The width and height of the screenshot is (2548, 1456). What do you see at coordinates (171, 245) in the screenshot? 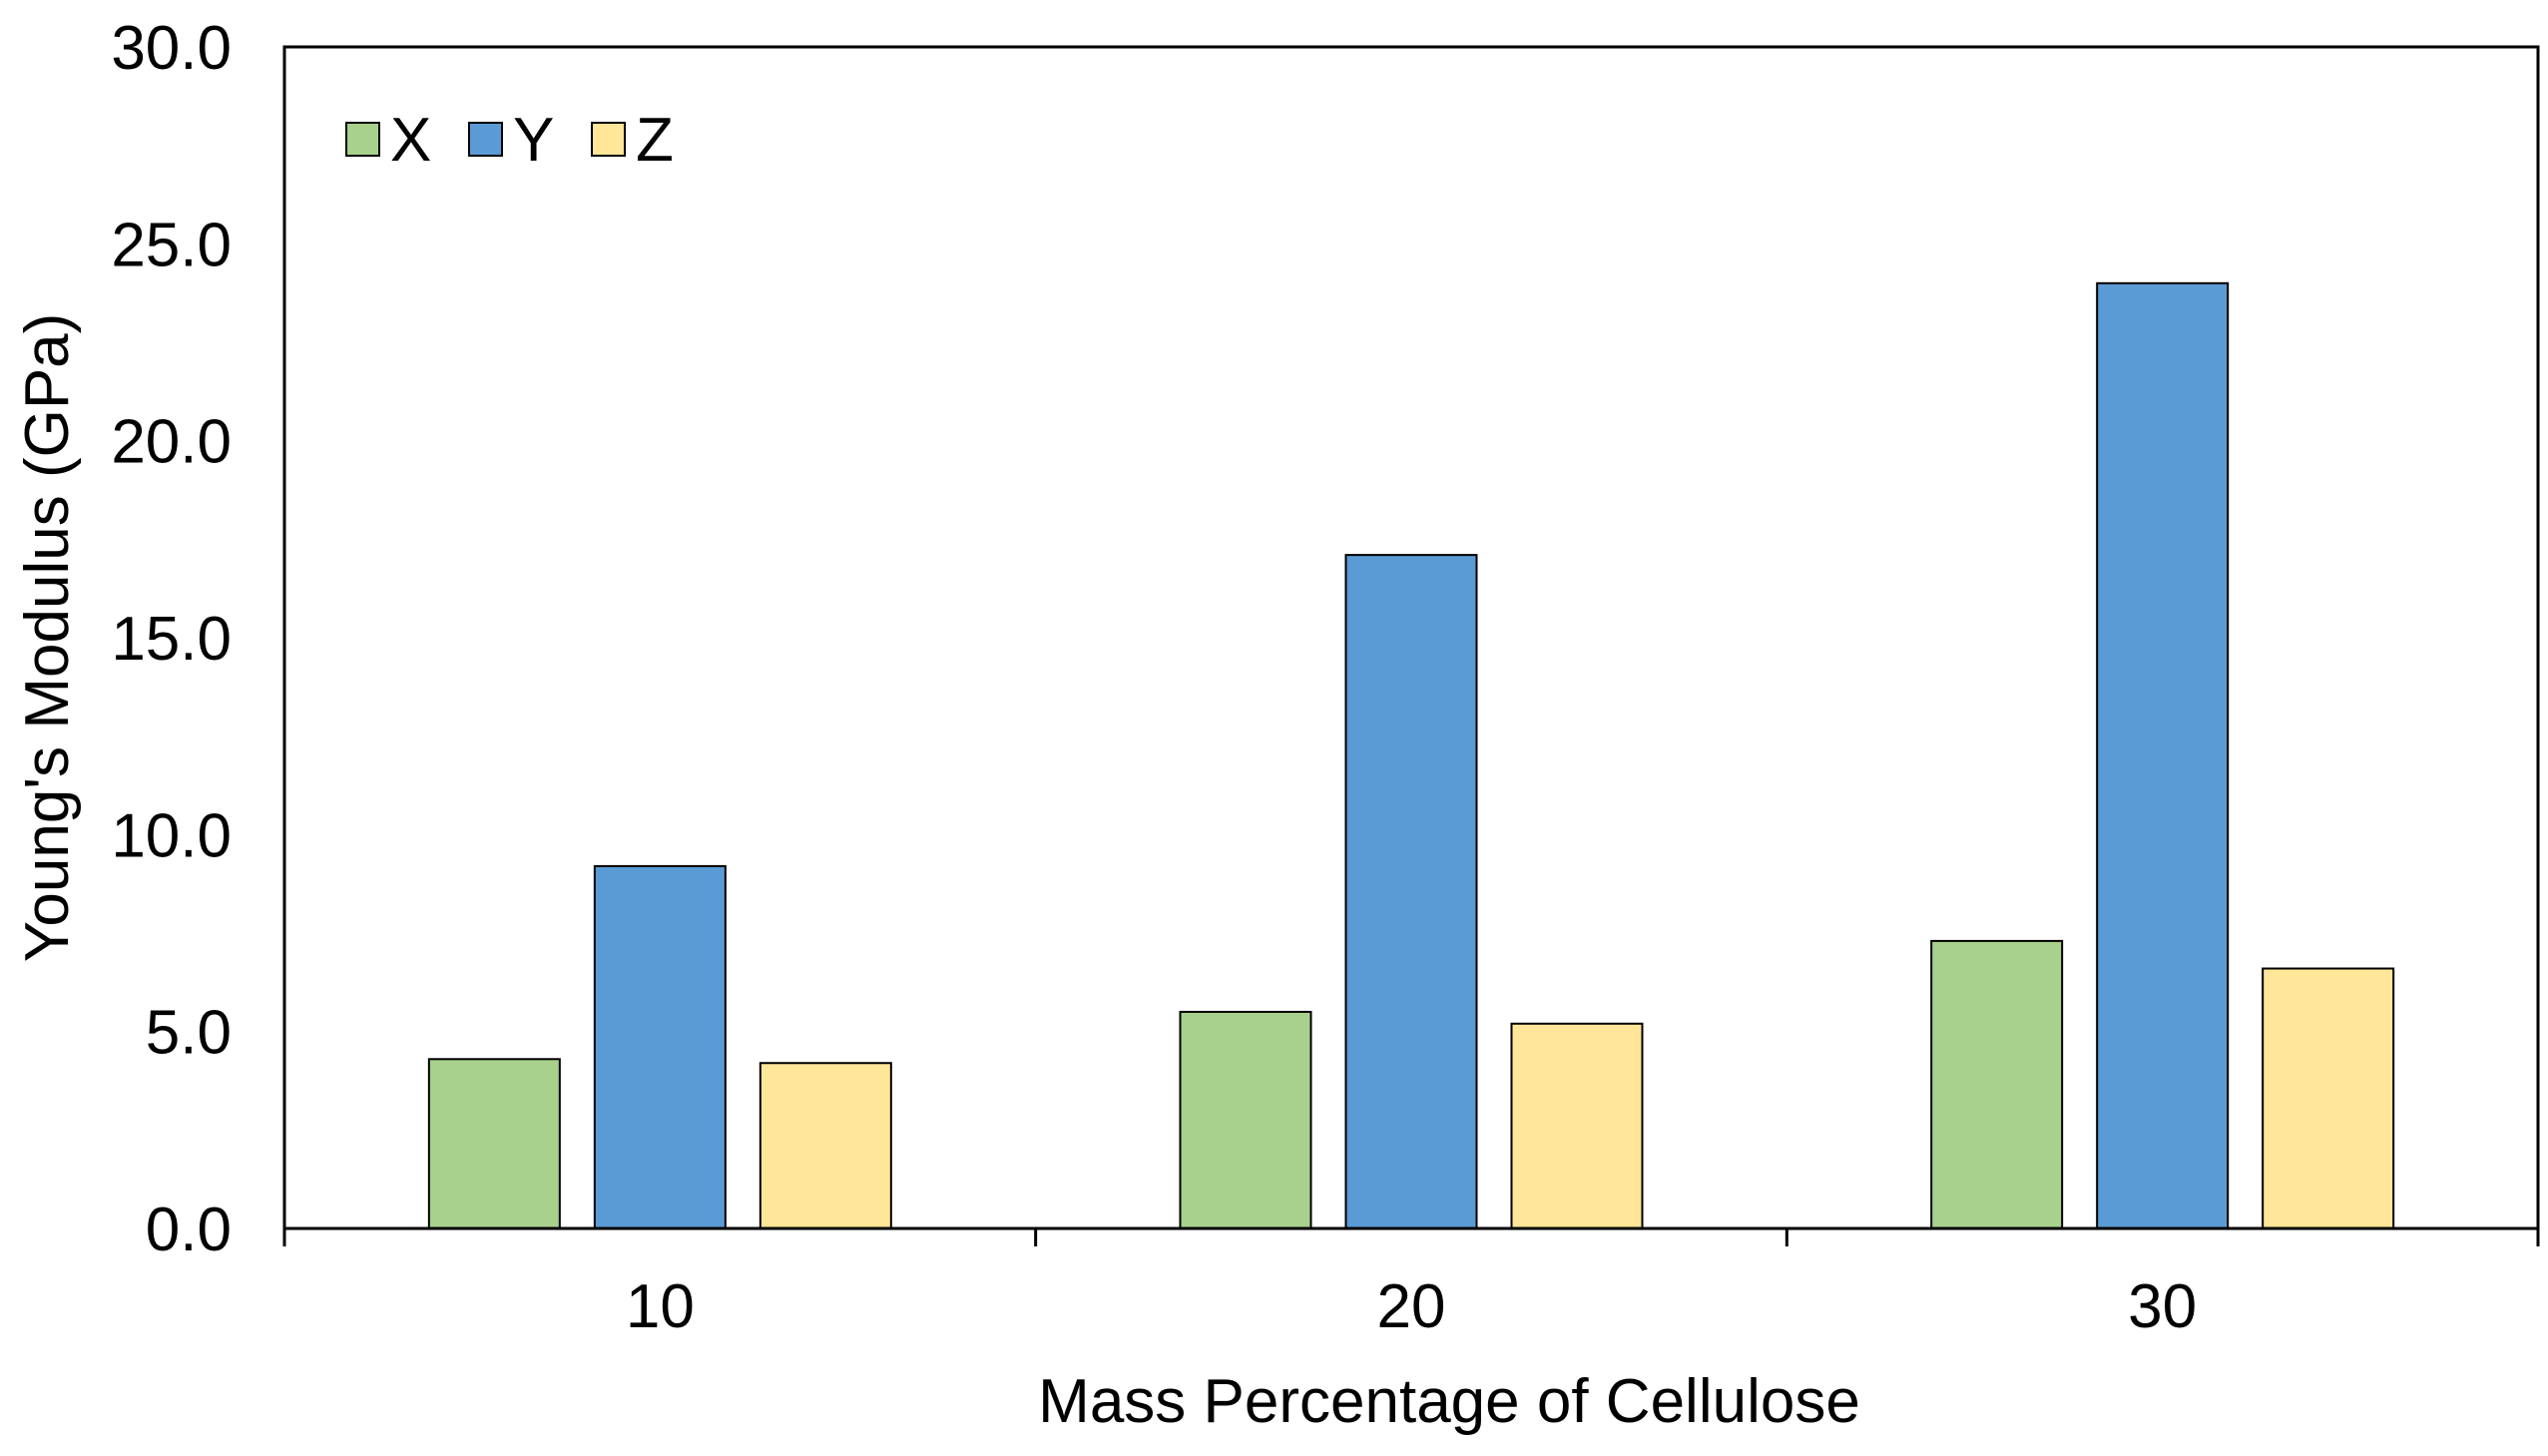
I see `y-tick-label: 25.0` at bounding box center [171, 245].